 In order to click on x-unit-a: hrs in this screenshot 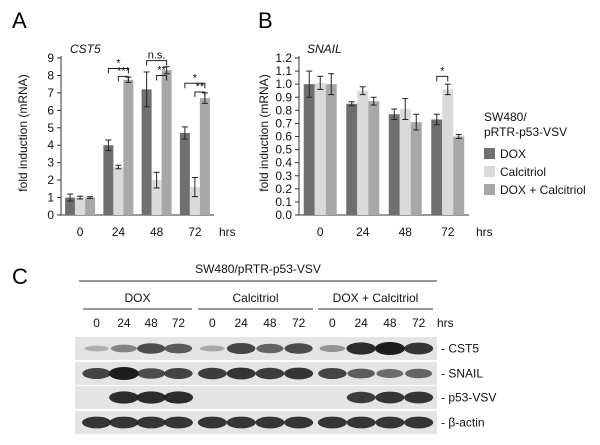, I will do `click(227, 232)`.